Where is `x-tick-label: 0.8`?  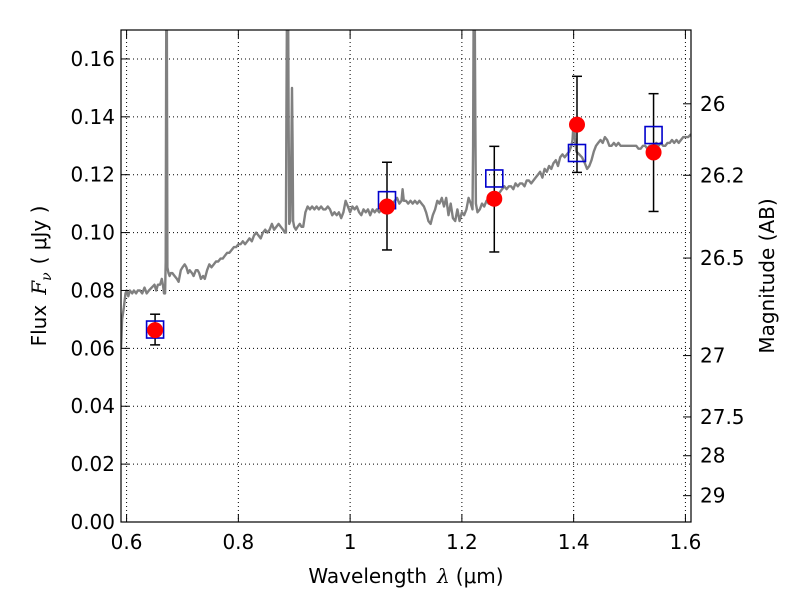
x-tick-label: 0.8 is located at coordinates (238, 542).